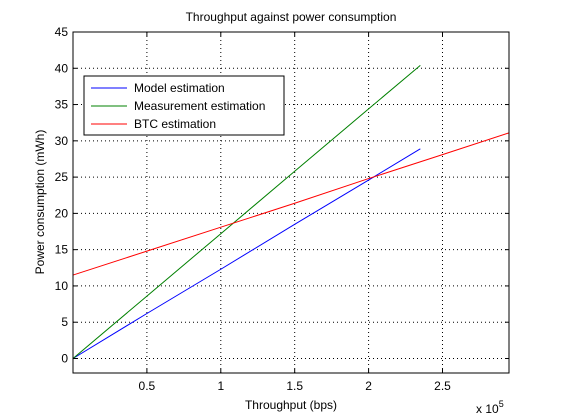 This screenshot has height=420, width=561. Describe the element at coordinates (501, 404) in the screenshot. I see `x-multiplier-exponent: 5` at that location.